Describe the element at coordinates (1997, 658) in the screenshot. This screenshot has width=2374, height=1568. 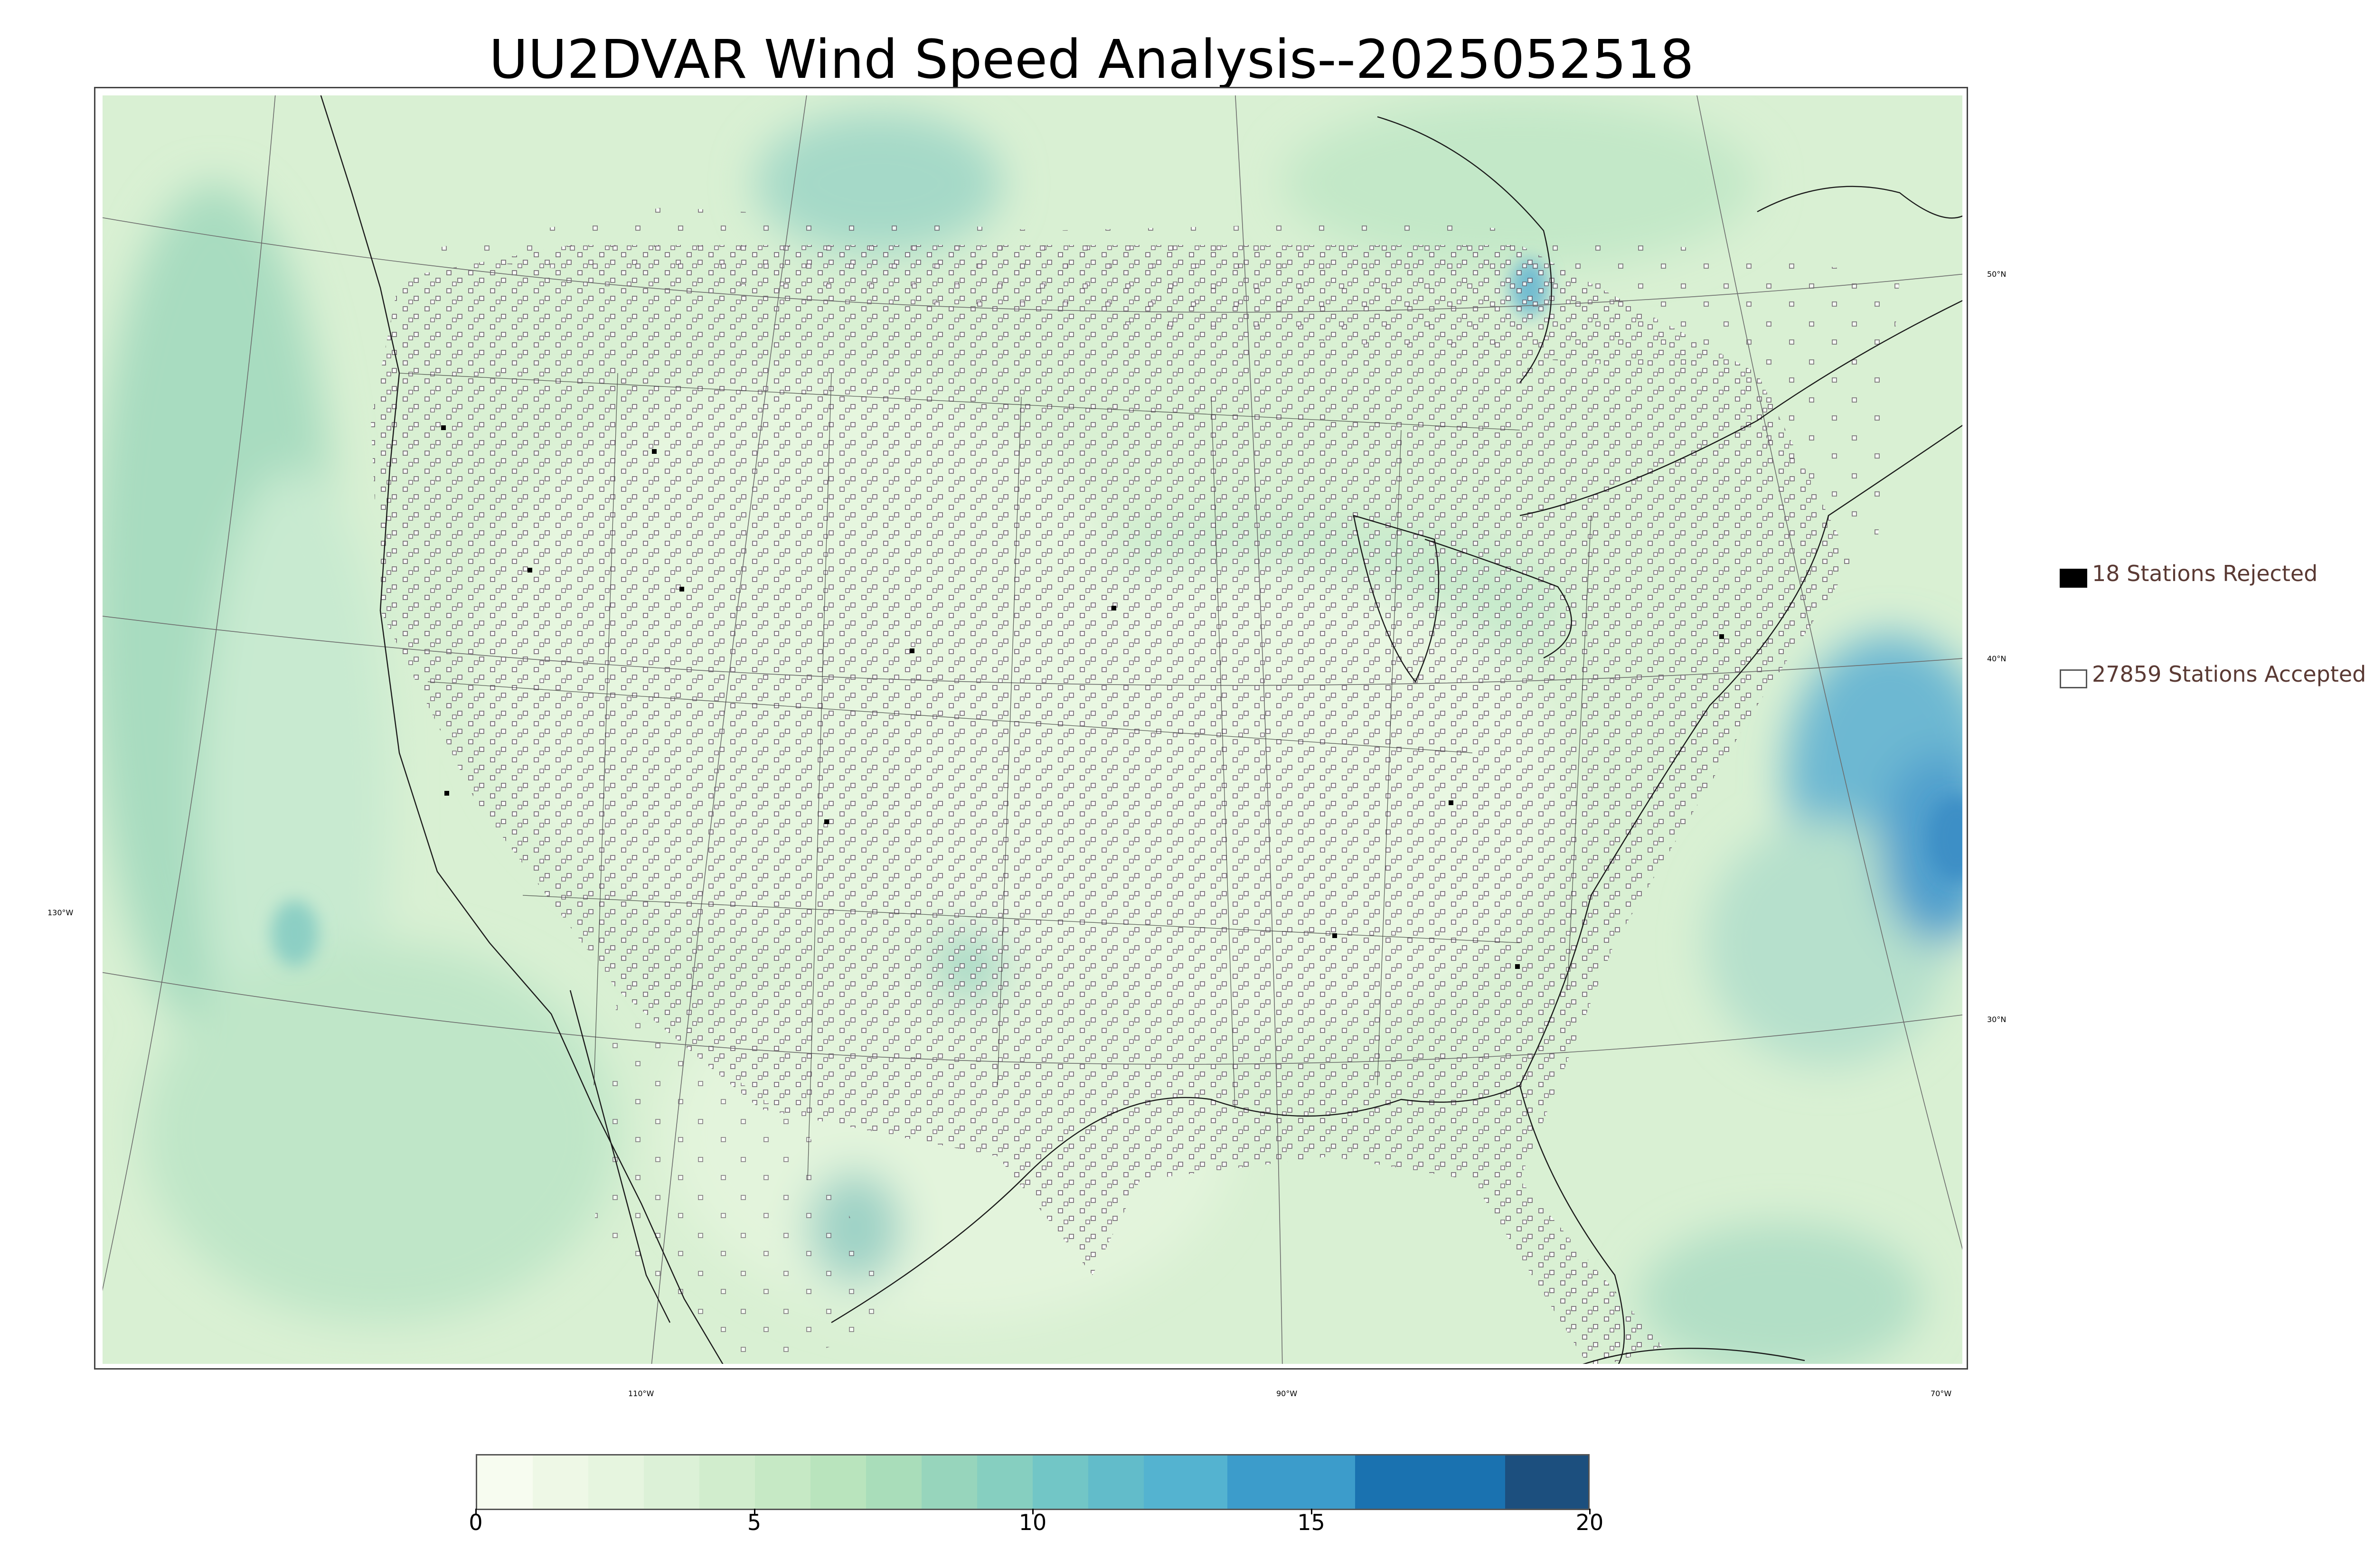
I see `lat-label-40n: 40°N` at that location.